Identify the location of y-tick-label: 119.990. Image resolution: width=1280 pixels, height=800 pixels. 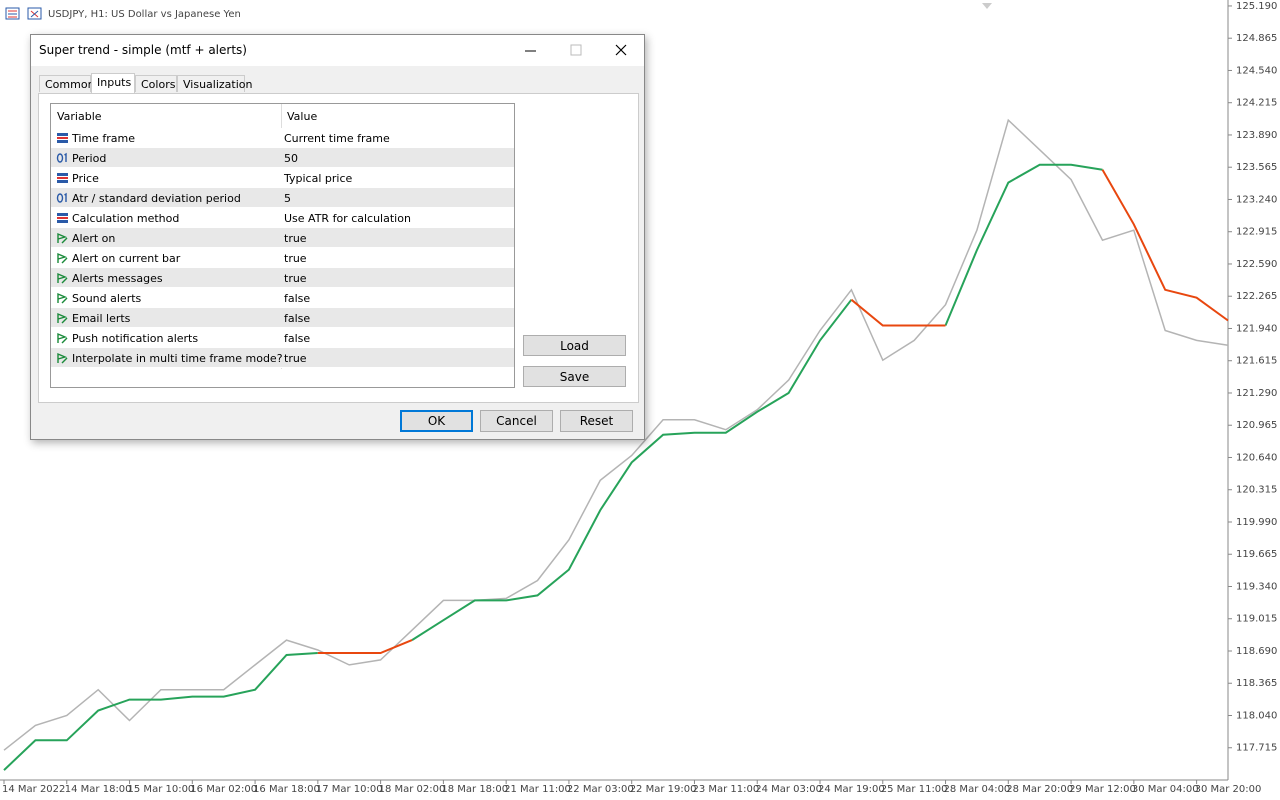
(1256, 522).